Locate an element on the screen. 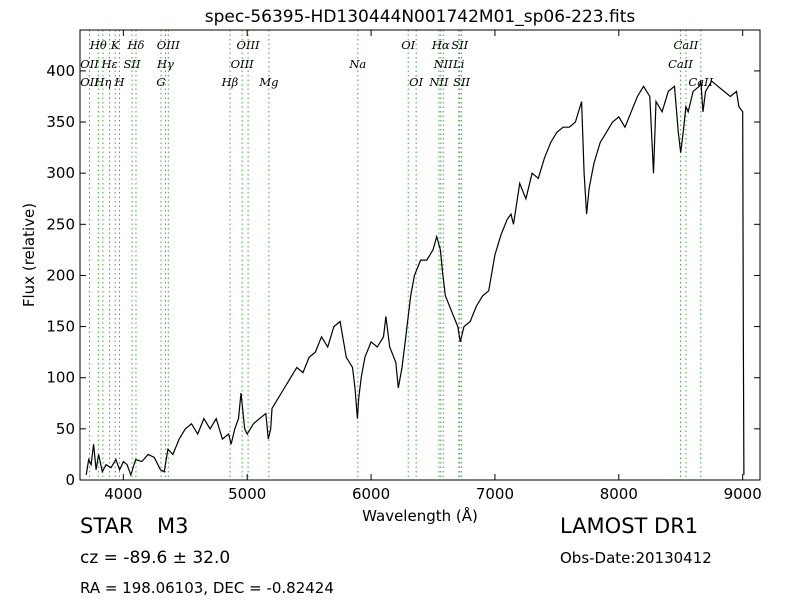 The height and width of the screenshot is (600, 800). x-tick-label: 7000 is located at coordinates (495, 494).